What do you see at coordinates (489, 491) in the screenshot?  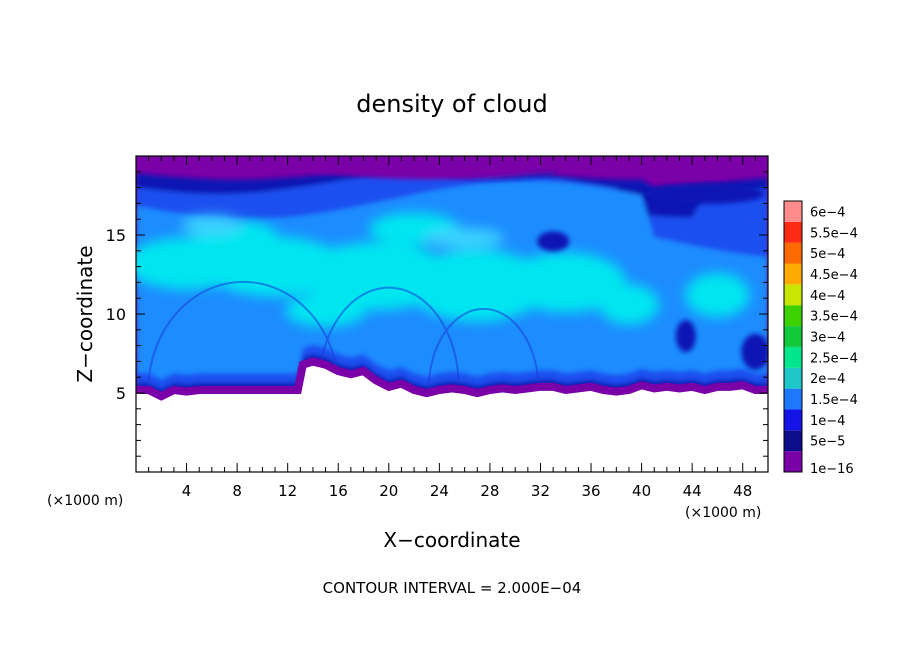 I see `x-tick-label: 28` at bounding box center [489, 491].